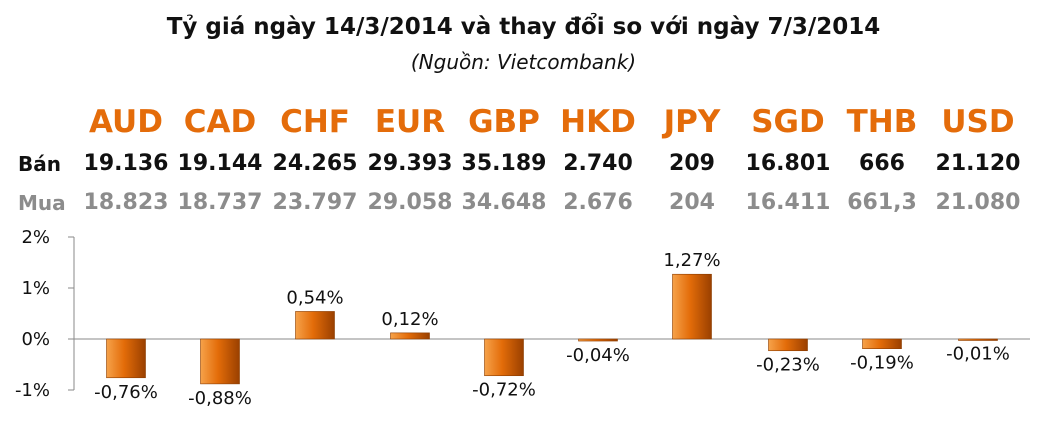 The image size is (1047, 427). Describe the element at coordinates (220, 361) in the screenshot. I see `bar-cad` at that location.